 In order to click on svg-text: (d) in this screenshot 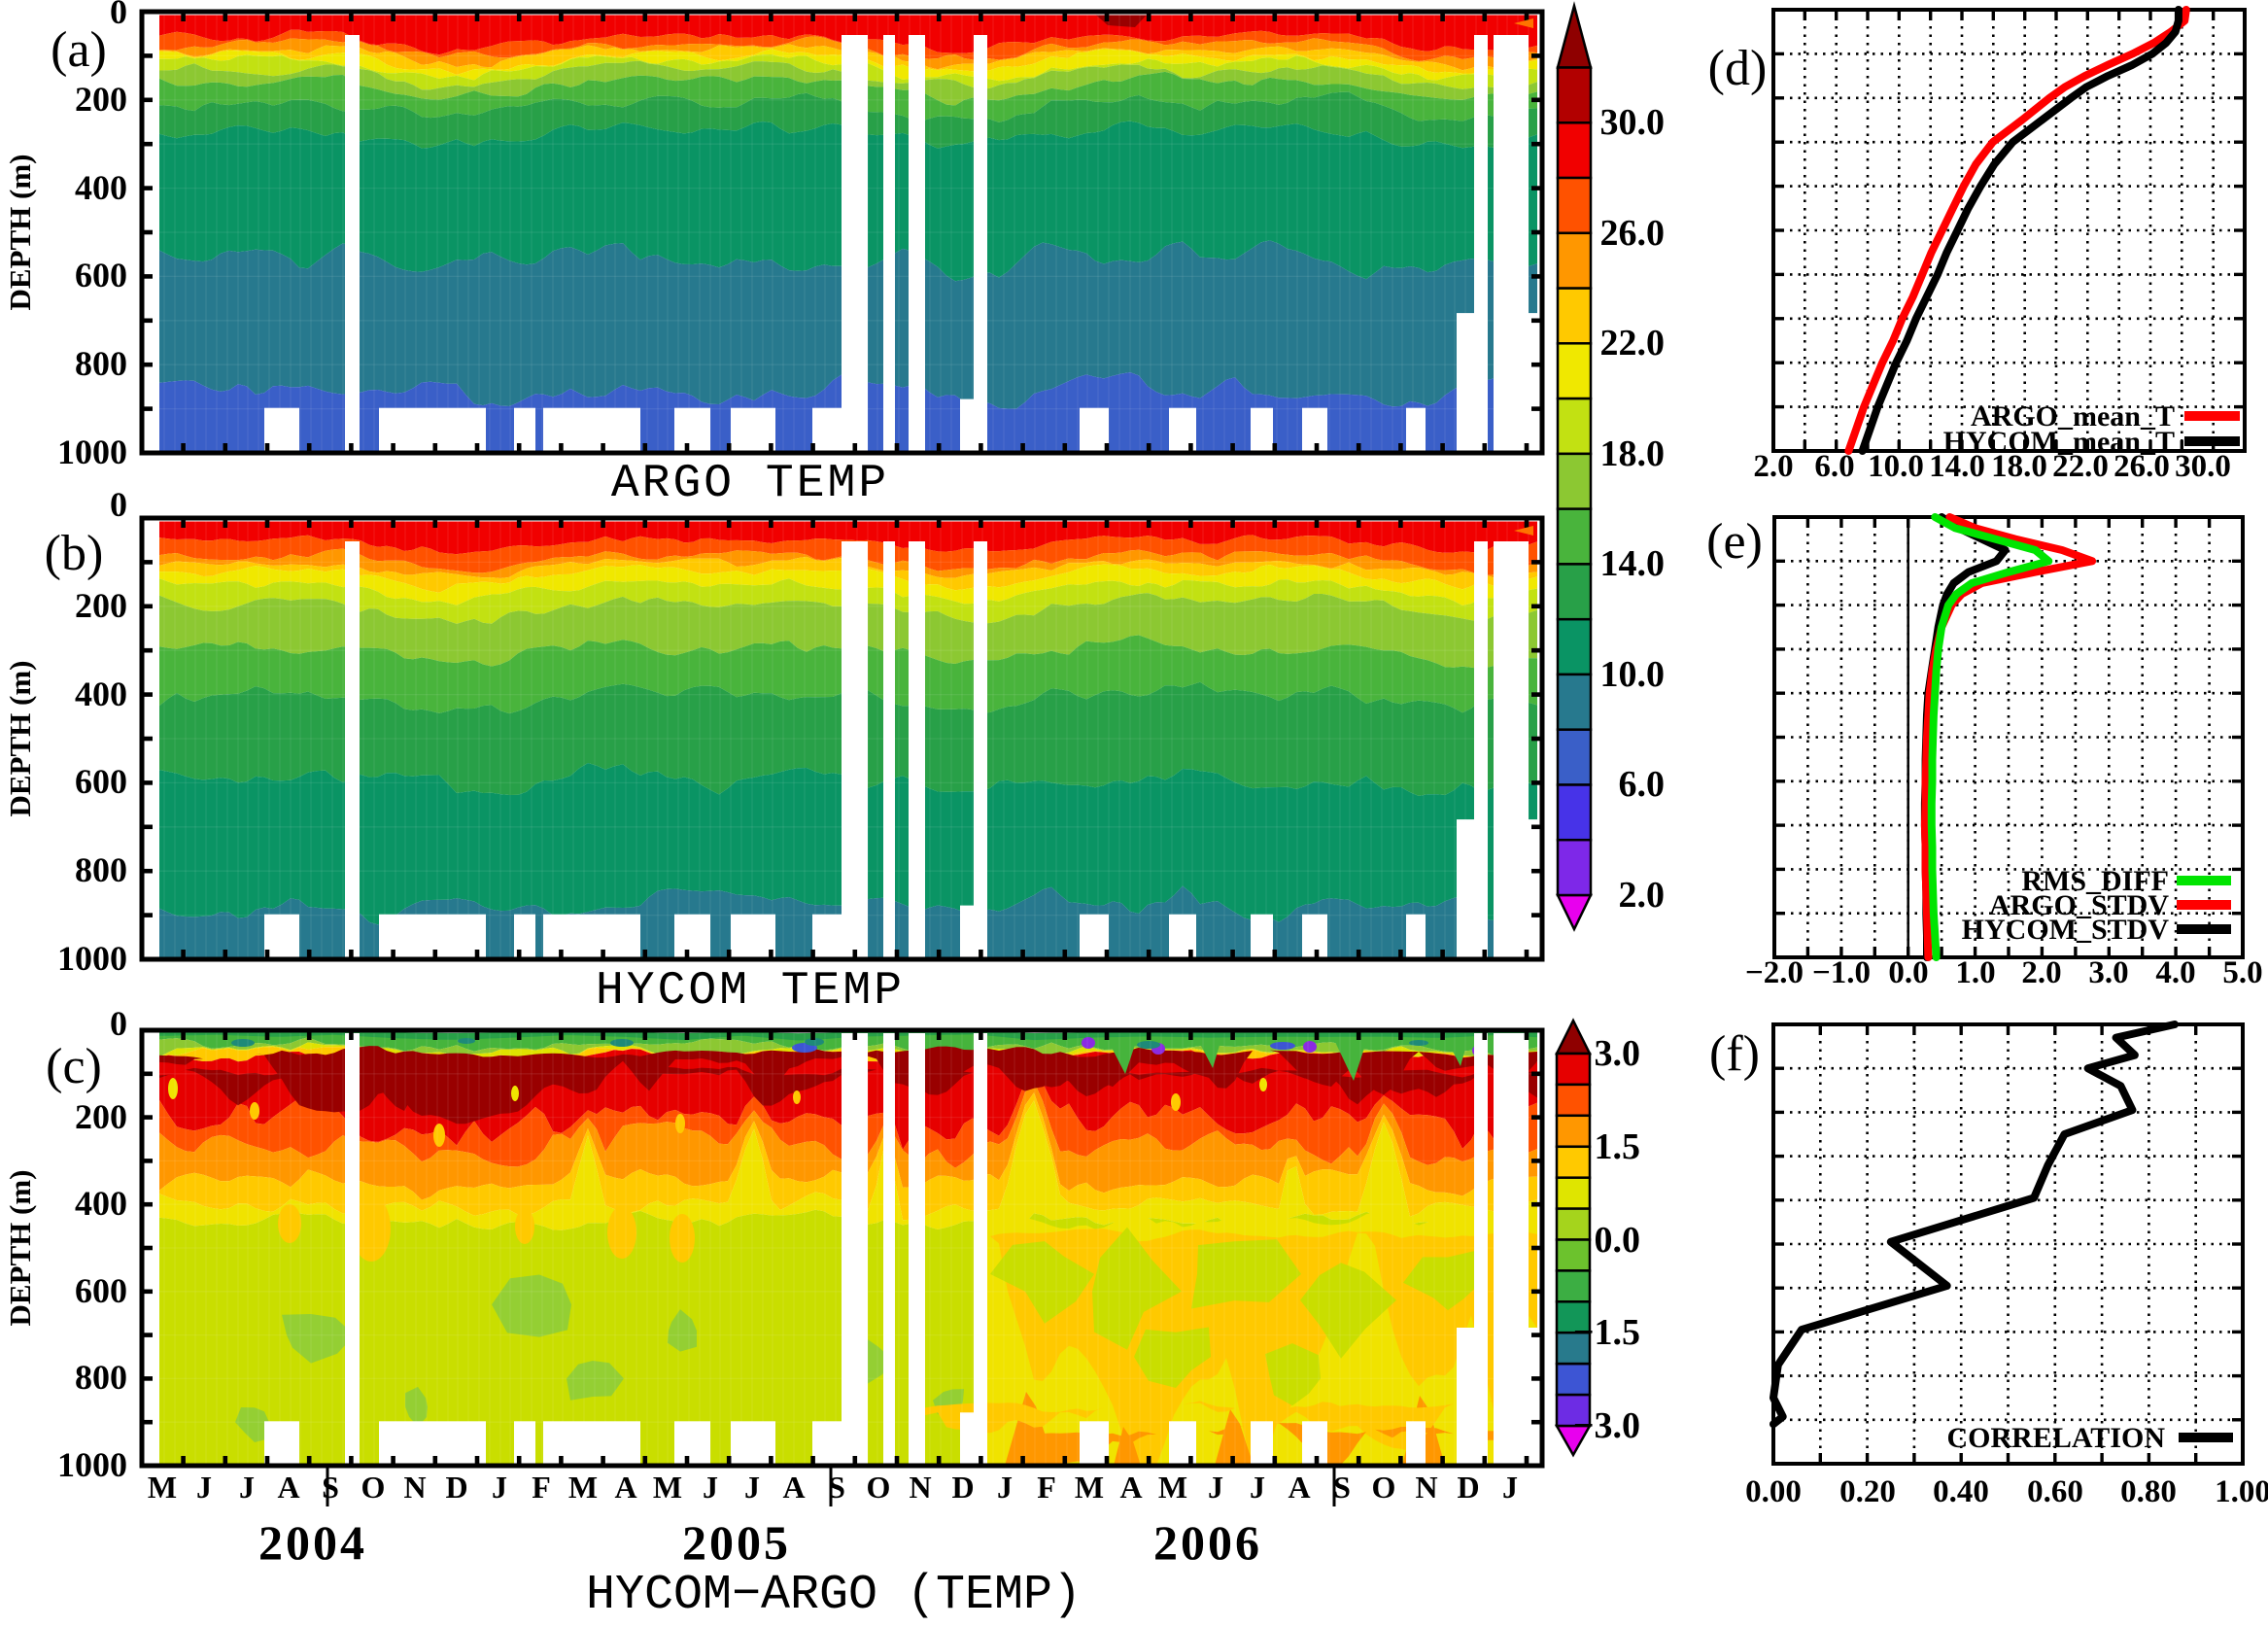, I will do `click(1738, 68)`.